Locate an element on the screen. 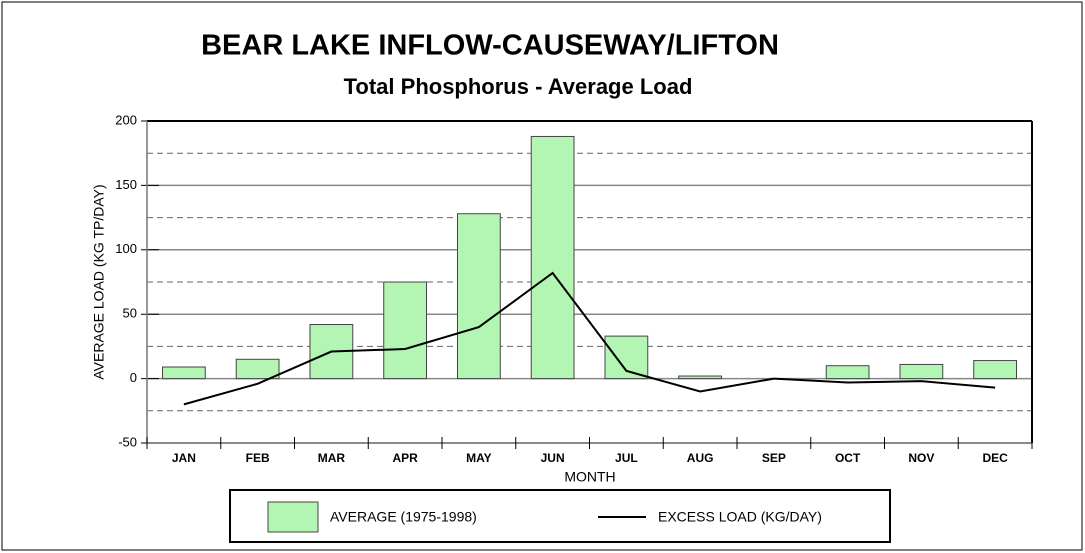 The image size is (1085, 553). y-tick-label: 100 is located at coordinates (126, 248).